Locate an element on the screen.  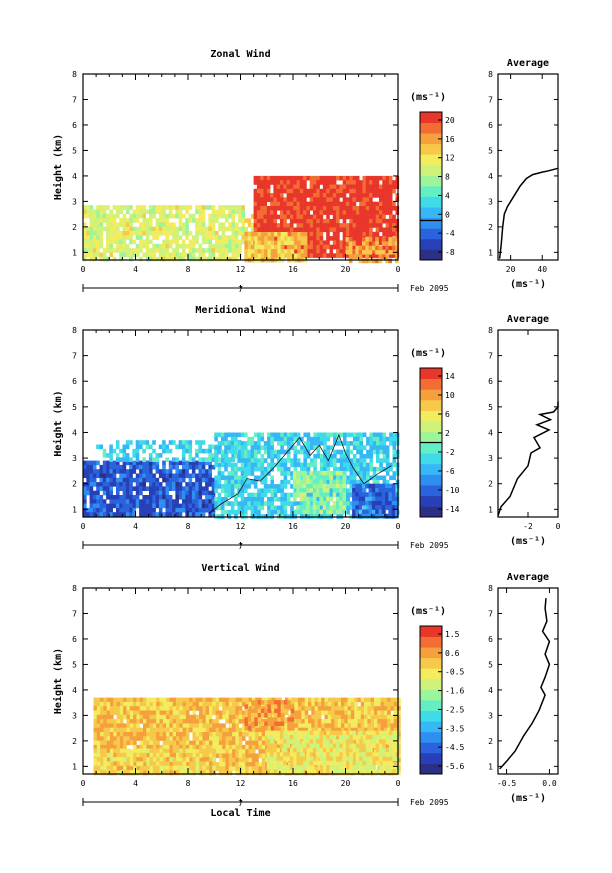
y-tick-label: 5 is located at coordinates (74, 150).